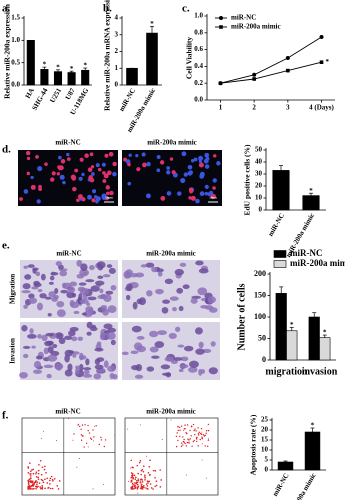  What do you see at coordinates (13, 289) in the screenshot?
I see `image-row-label: Migration` at bounding box center [13, 289].